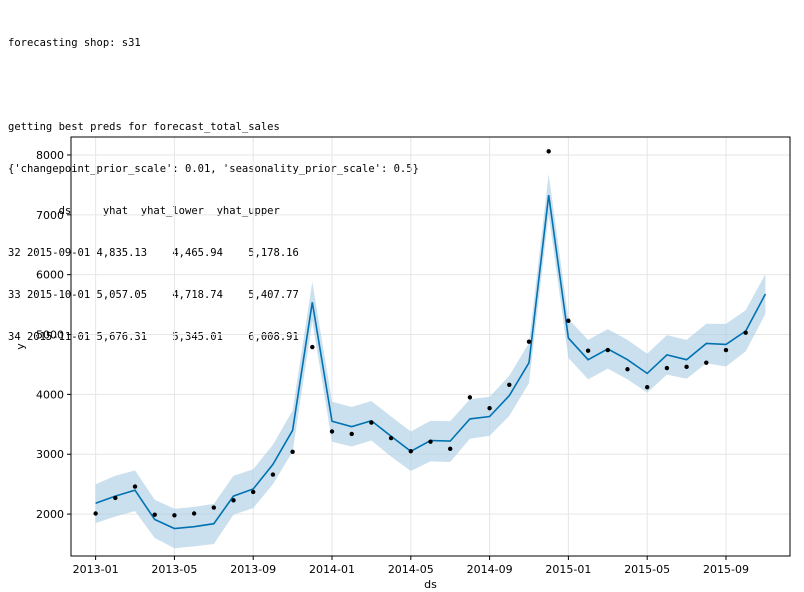 This screenshot has height=592, width=804. I want to click on y-tick-label: 6000, so click(50, 275).